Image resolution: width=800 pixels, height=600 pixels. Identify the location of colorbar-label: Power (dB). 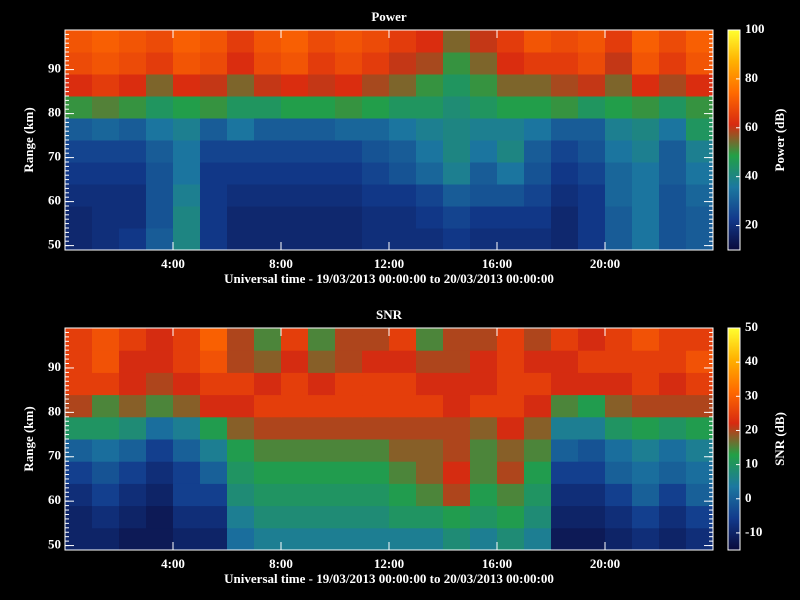
(779, 140).